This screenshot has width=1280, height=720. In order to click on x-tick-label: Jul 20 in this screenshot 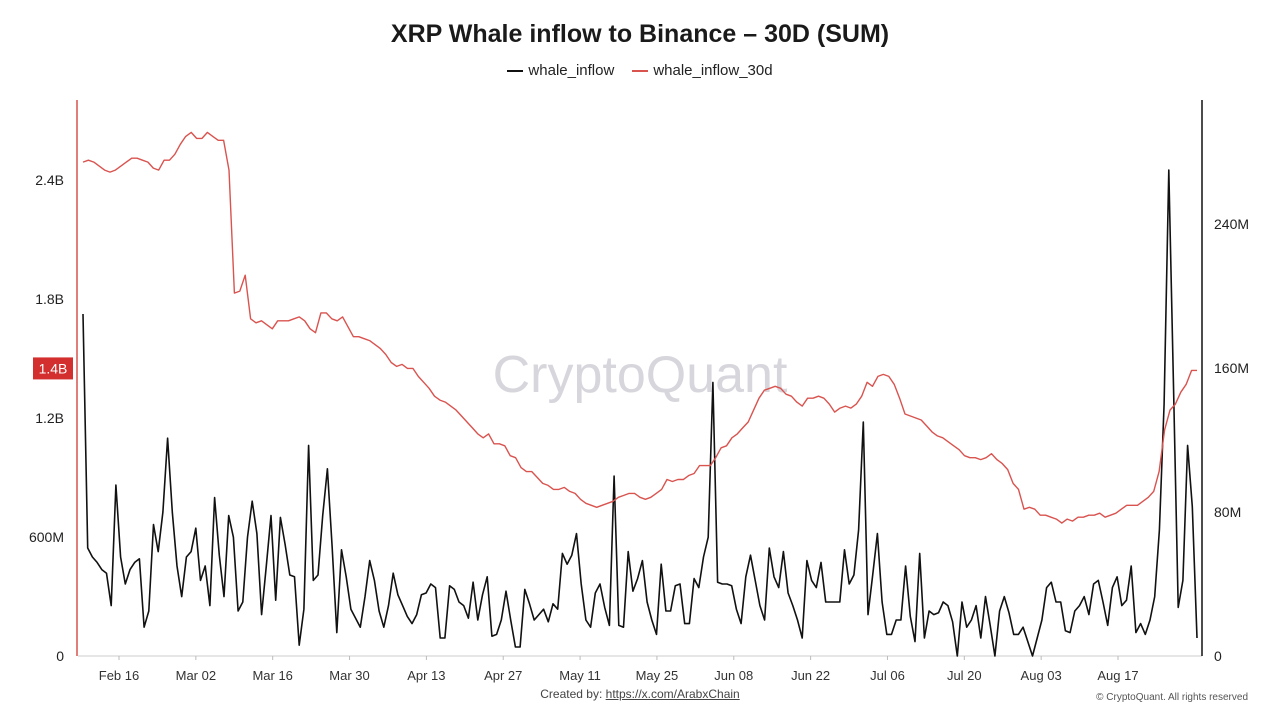, I will do `click(964, 675)`.